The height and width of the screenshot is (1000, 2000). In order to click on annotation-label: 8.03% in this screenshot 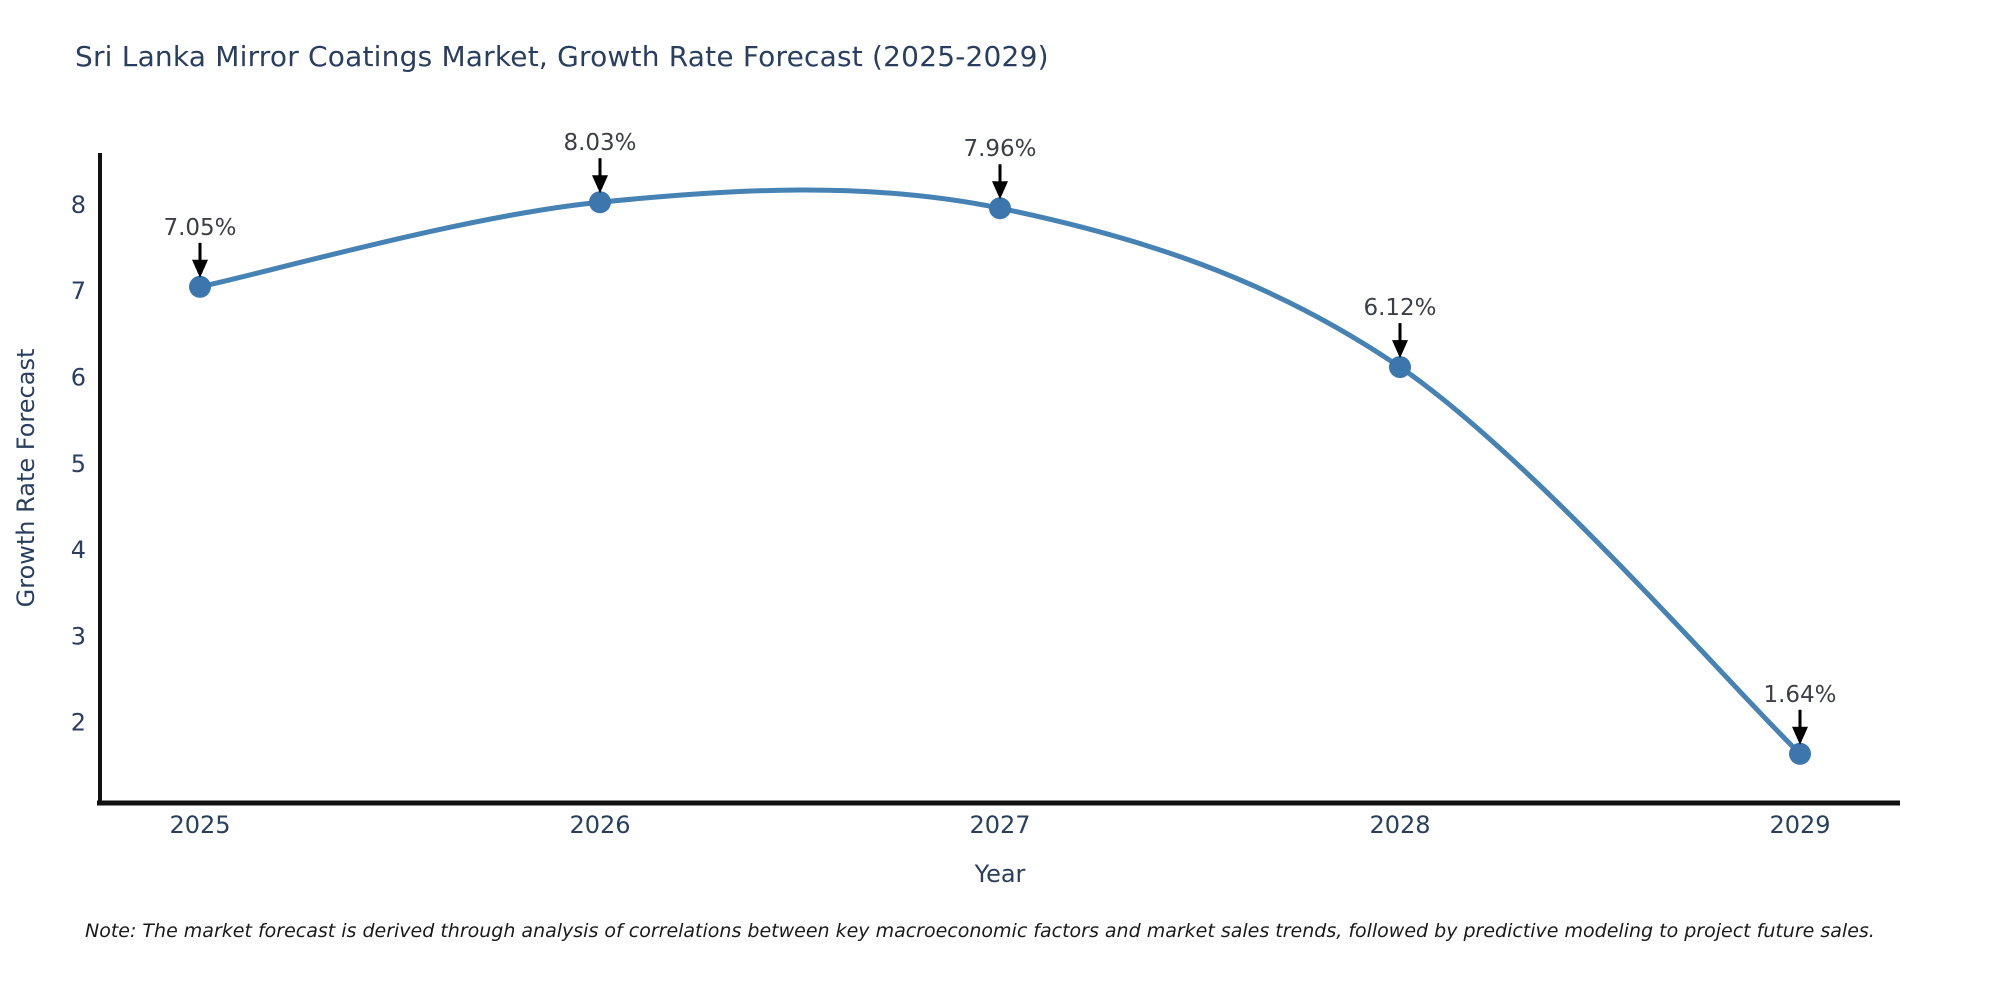, I will do `click(599, 143)`.